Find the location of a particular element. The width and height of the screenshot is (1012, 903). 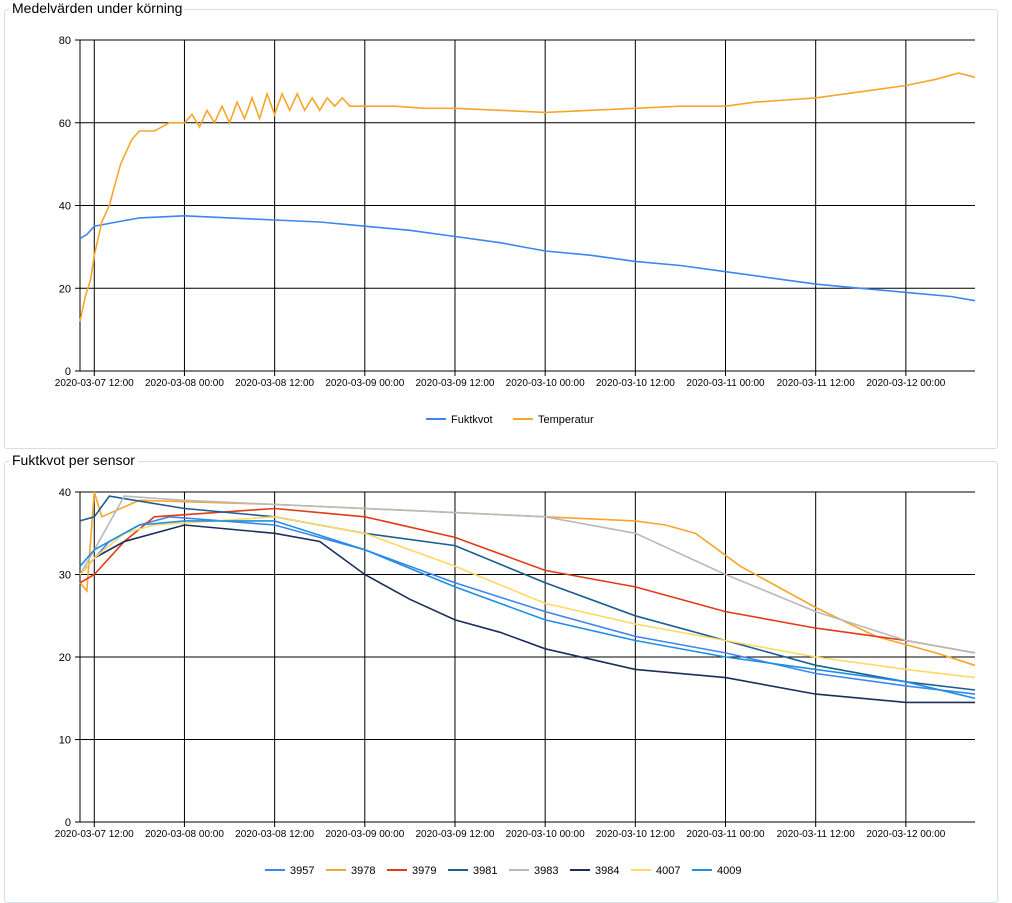

legend-label-4009: 4009 is located at coordinates (729, 871).